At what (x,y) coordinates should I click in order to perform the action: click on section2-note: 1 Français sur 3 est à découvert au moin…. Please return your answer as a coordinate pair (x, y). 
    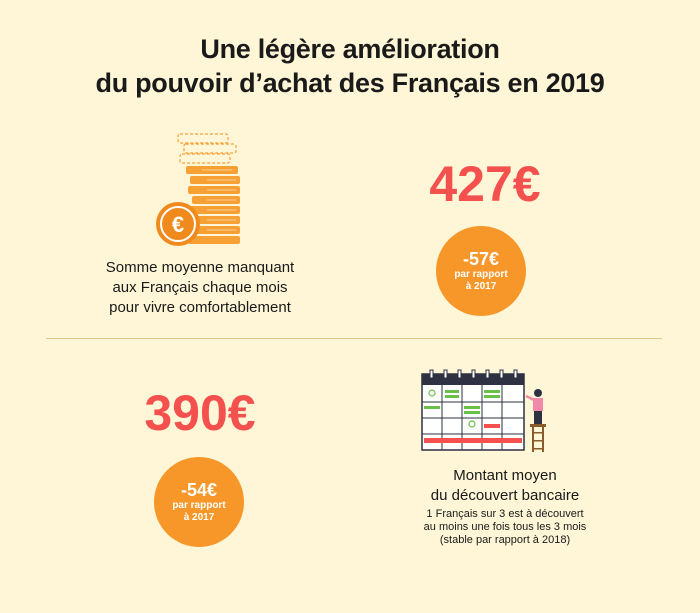
    Looking at the image, I should click on (505, 527).